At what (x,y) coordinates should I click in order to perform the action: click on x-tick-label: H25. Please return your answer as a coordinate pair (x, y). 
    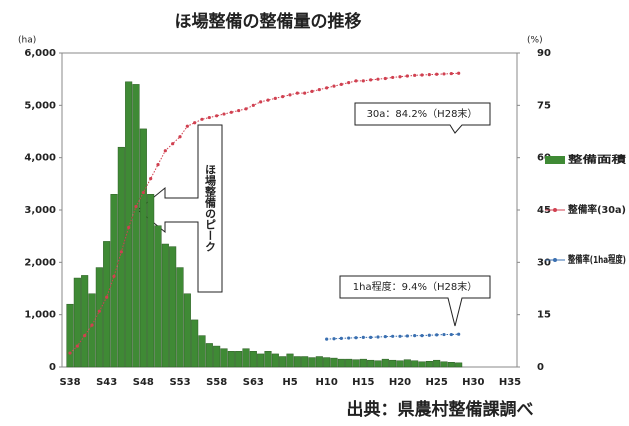
    Looking at the image, I should click on (437, 382).